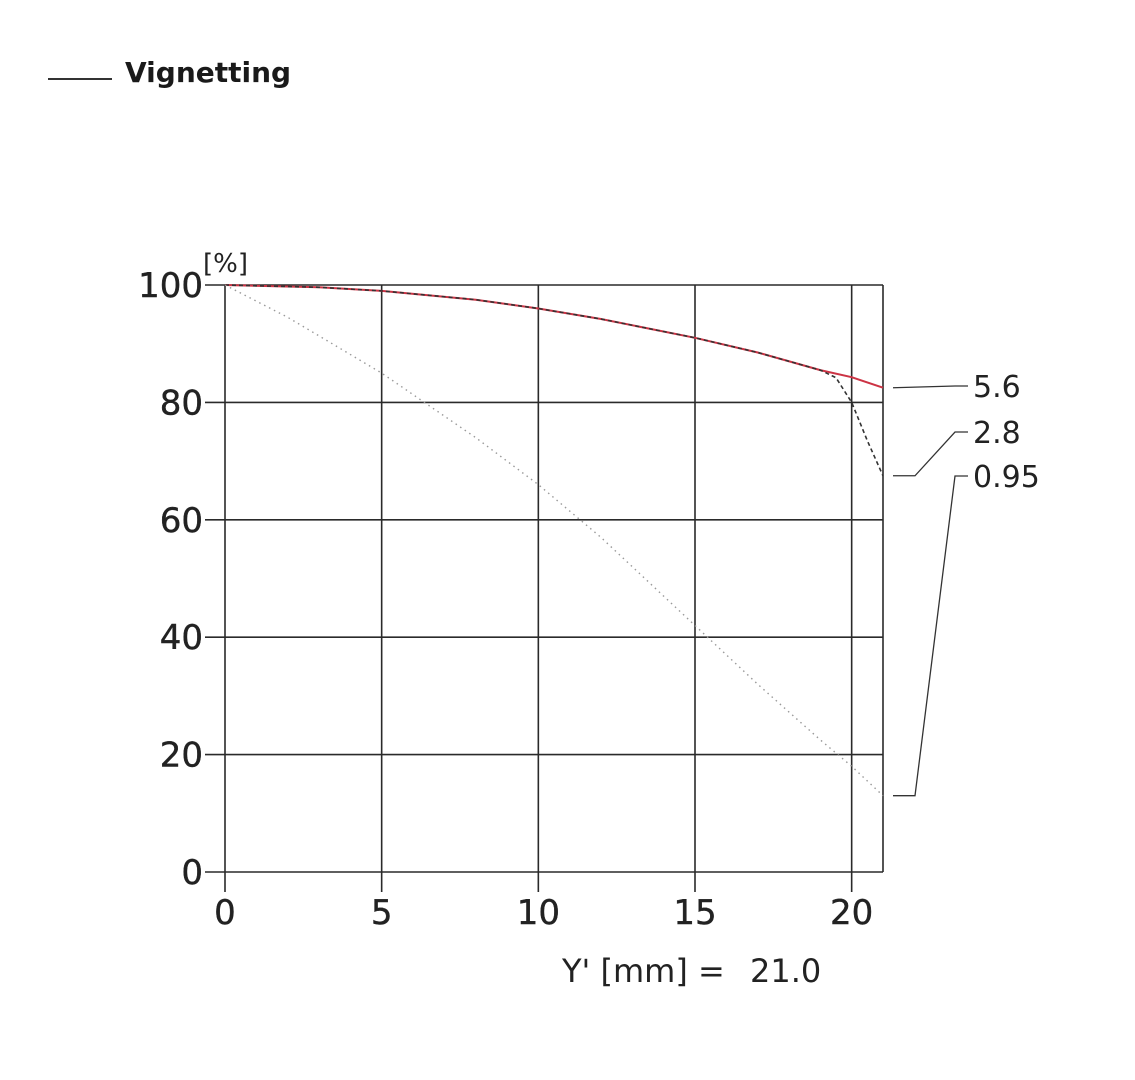 The image size is (1135, 1080). I want to click on x-tick-label: 15, so click(694, 913).